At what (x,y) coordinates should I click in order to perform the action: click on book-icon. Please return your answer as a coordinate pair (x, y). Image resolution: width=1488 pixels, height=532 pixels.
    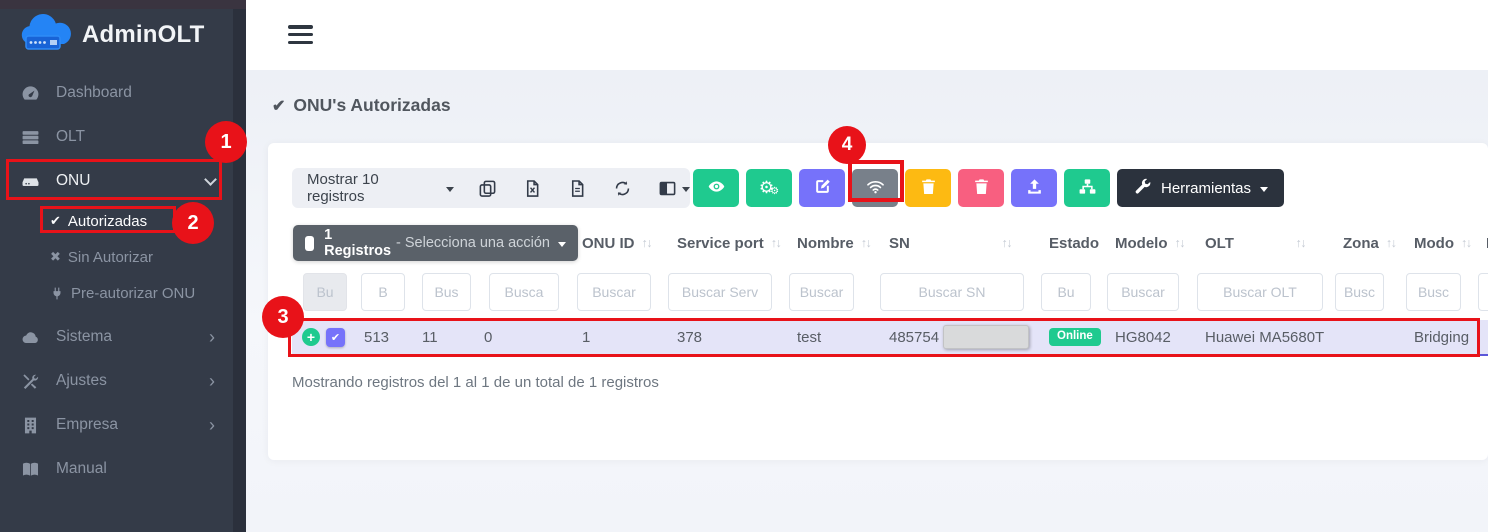
    Looking at the image, I should click on (30, 469).